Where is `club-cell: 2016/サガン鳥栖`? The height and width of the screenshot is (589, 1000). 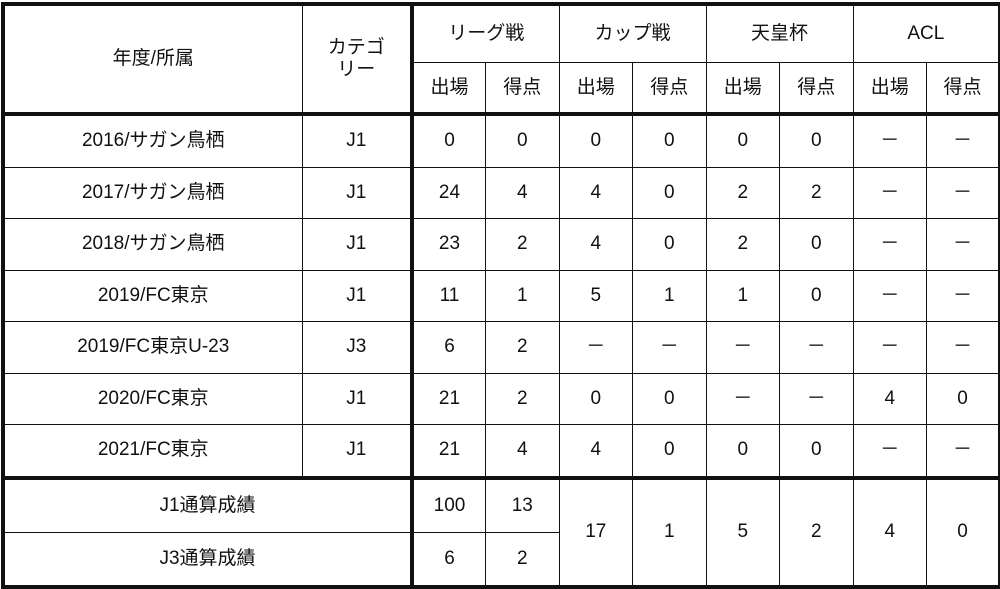
club-cell: 2016/サガン鳥栖 is located at coordinates (152, 140).